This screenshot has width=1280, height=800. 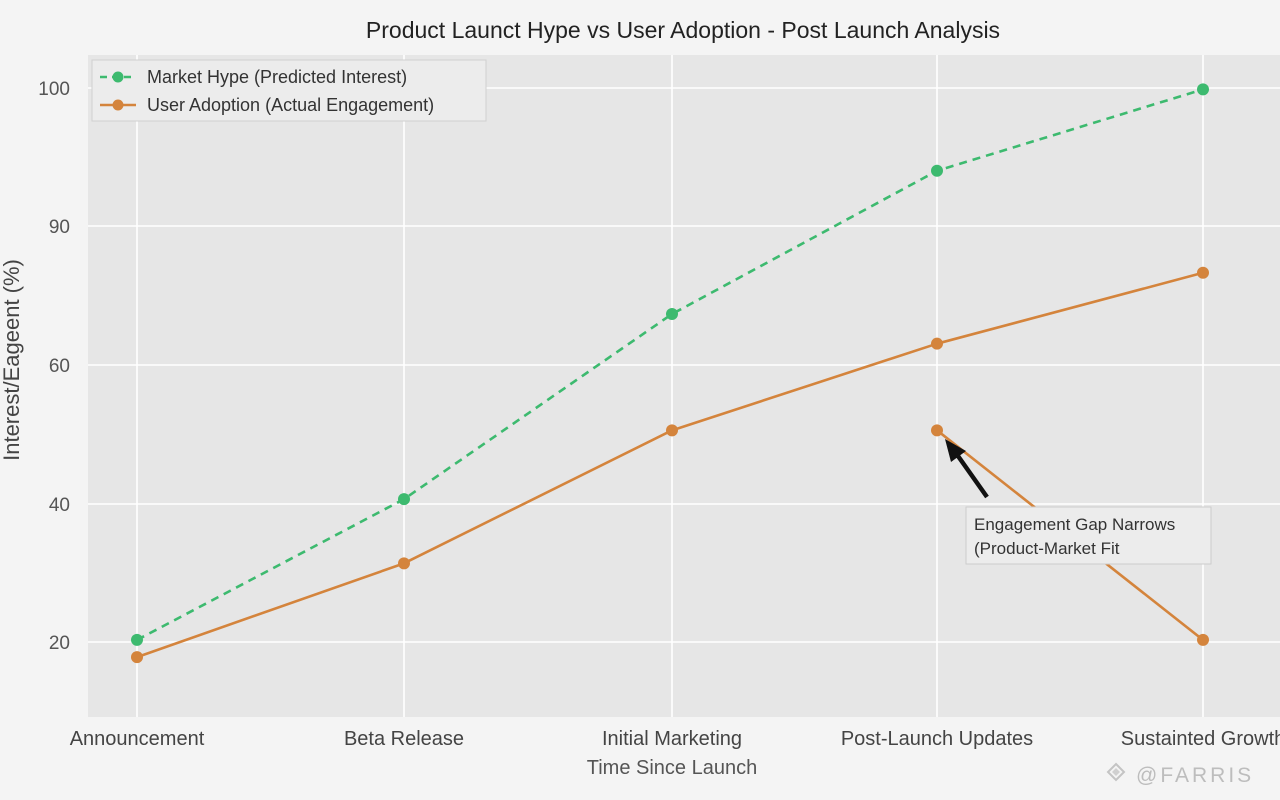 I want to click on y-tick-label: 100, so click(x=54, y=89).